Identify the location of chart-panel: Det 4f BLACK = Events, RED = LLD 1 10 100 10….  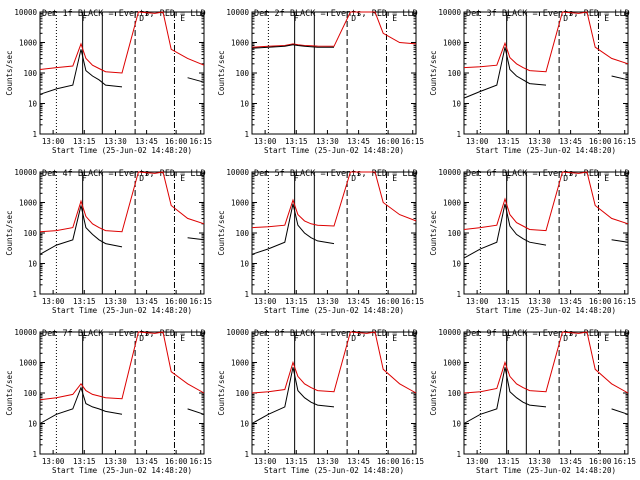
(108, 241).